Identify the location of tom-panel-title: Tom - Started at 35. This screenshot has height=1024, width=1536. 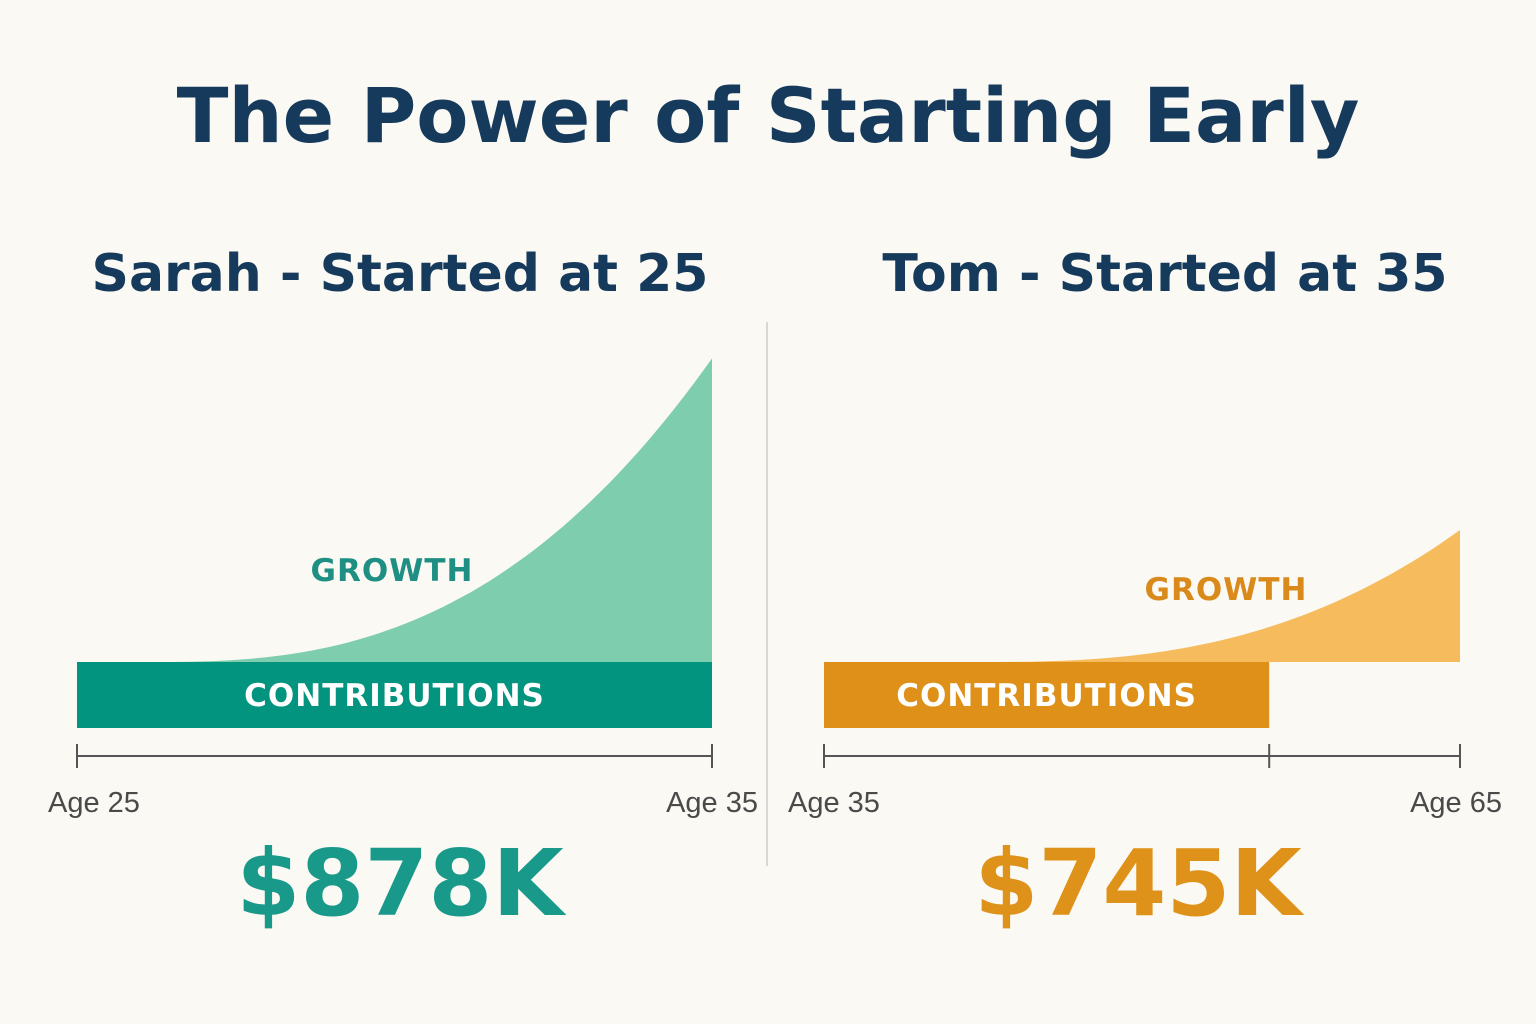
(1165, 274).